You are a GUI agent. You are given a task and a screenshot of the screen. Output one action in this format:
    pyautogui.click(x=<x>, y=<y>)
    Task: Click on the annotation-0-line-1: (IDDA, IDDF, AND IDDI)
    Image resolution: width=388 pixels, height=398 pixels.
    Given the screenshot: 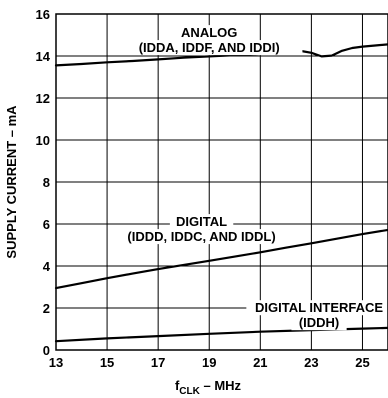 What is the action you would take?
    pyautogui.click(x=209, y=47)
    